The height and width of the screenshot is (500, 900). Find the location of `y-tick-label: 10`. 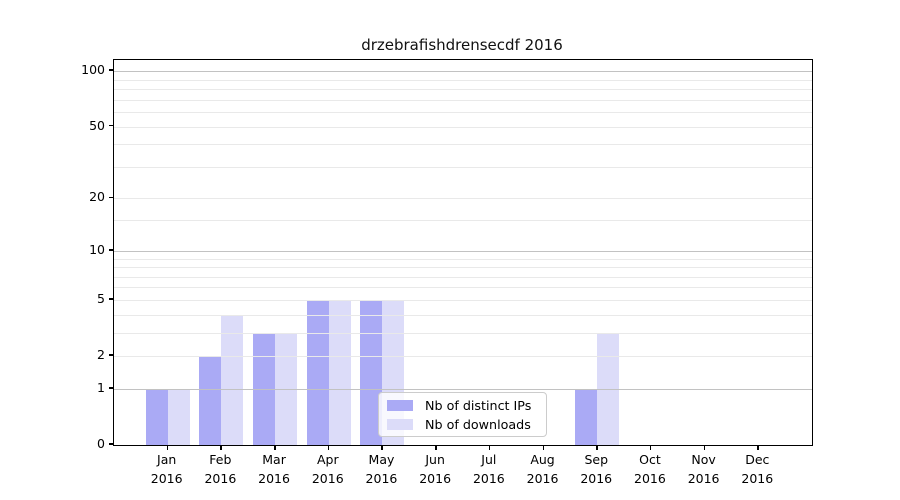

y-tick-label: 10 is located at coordinates (97, 249).